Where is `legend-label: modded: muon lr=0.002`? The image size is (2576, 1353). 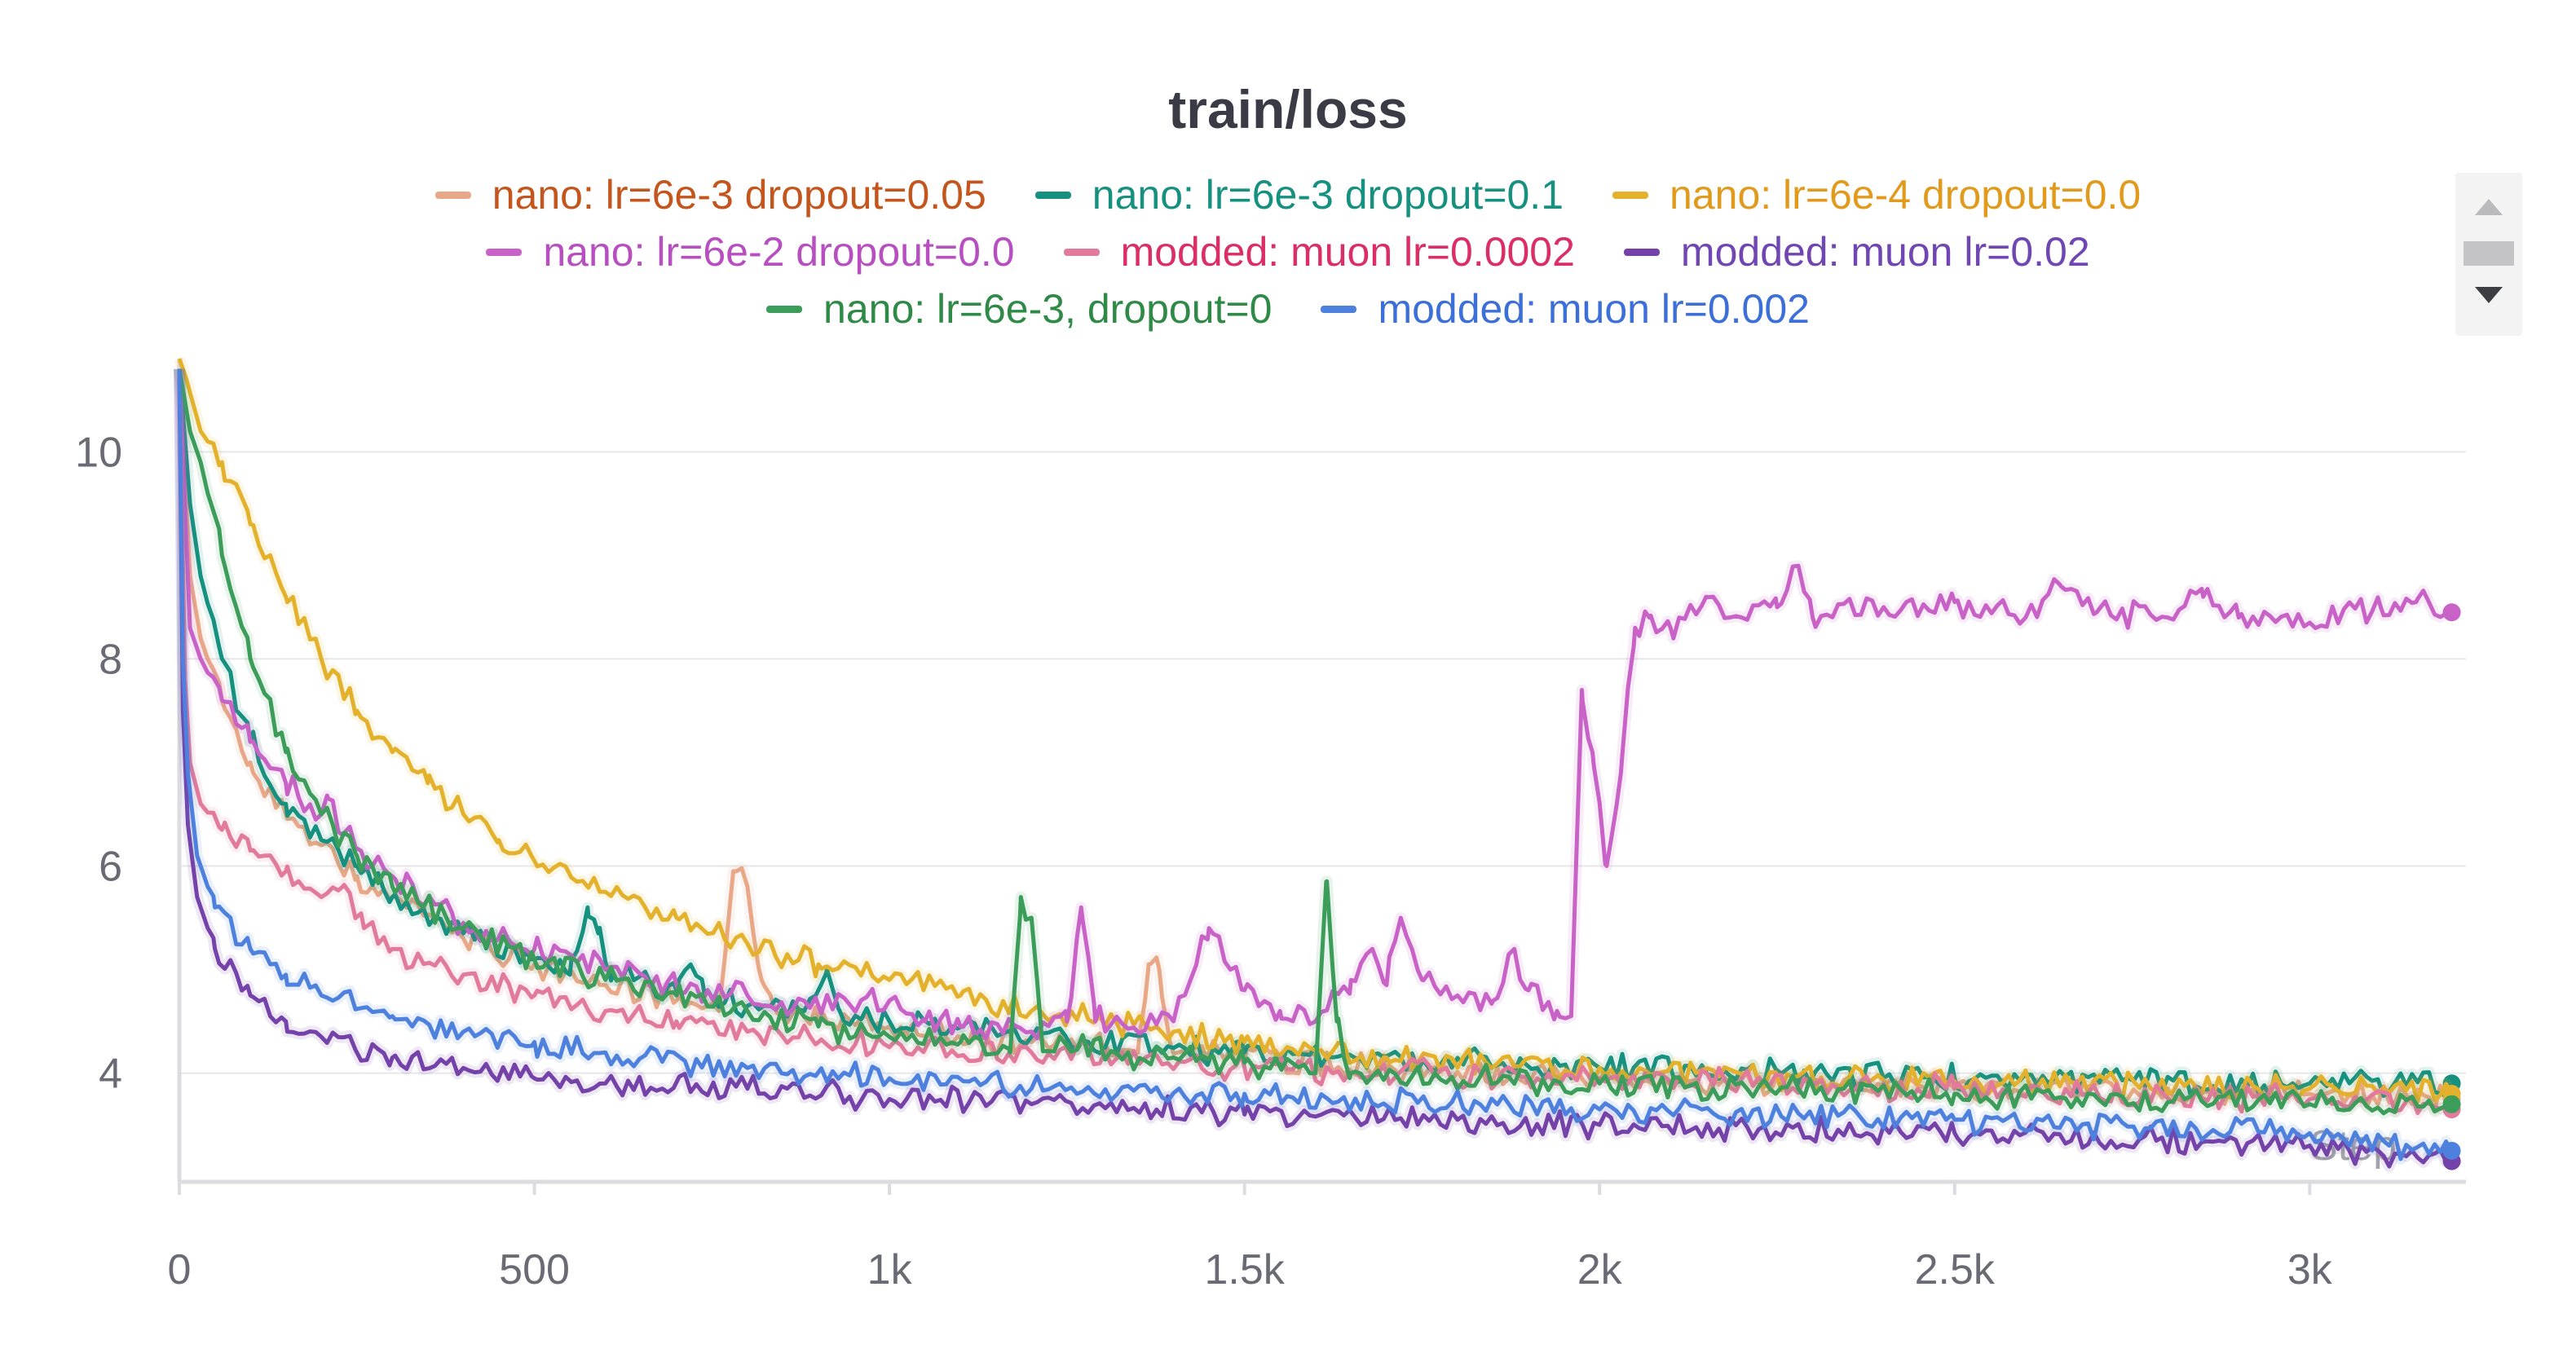 legend-label: modded: muon lr=0.002 is located at coordinates (1594, 309).